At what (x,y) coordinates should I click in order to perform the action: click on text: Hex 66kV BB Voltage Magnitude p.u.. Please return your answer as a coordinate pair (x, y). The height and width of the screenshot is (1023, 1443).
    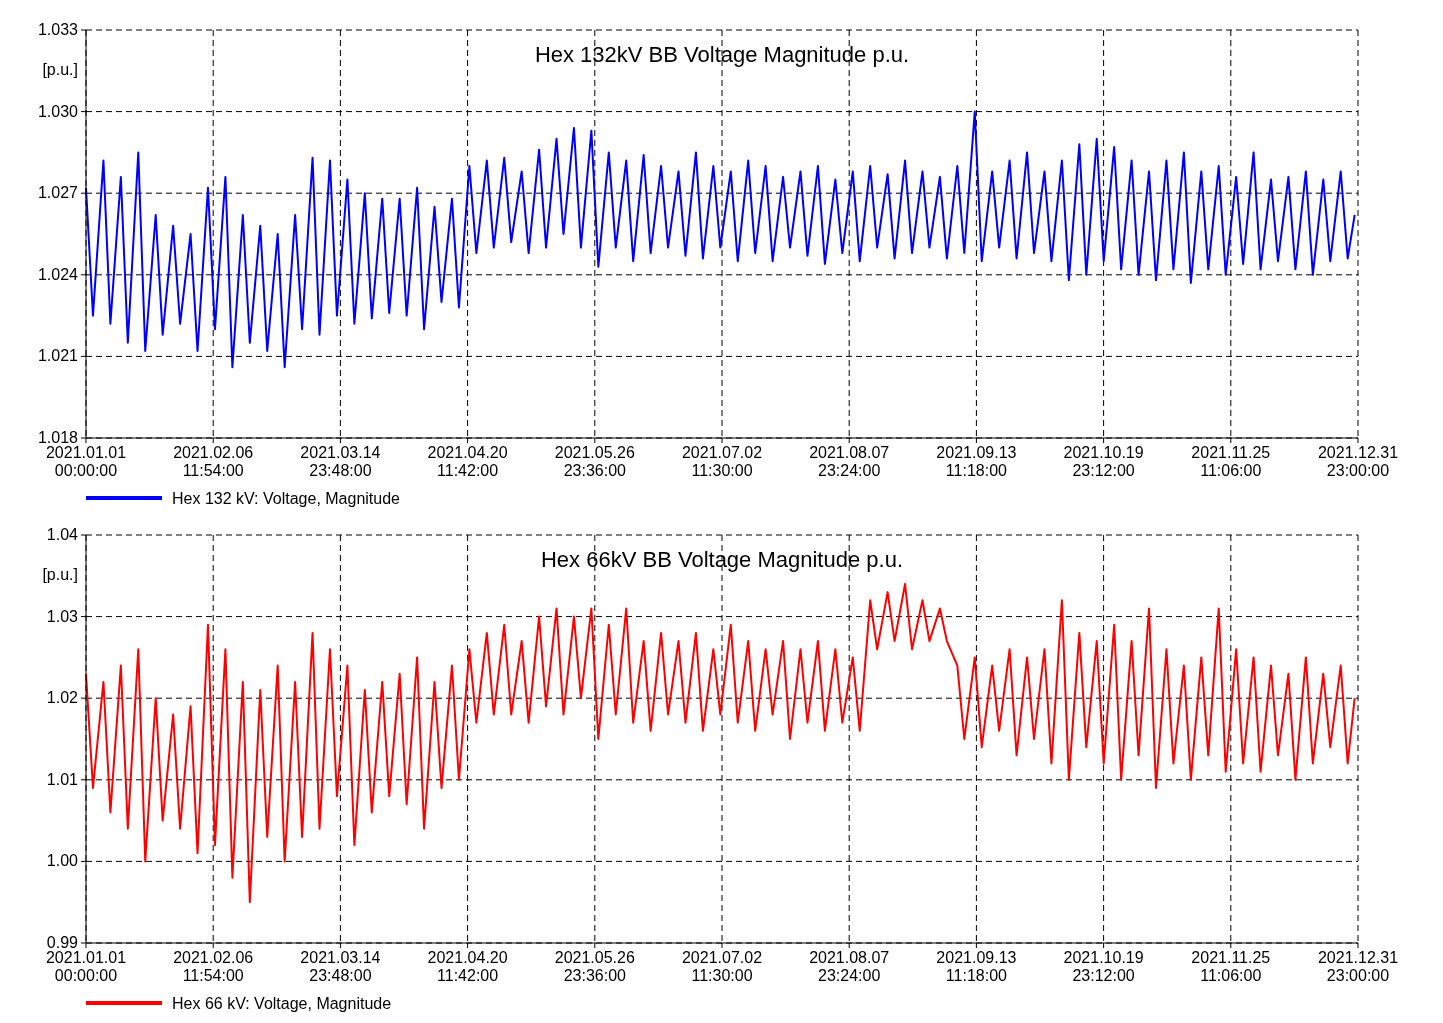
    Looking at the image, I should click on (722, 559).